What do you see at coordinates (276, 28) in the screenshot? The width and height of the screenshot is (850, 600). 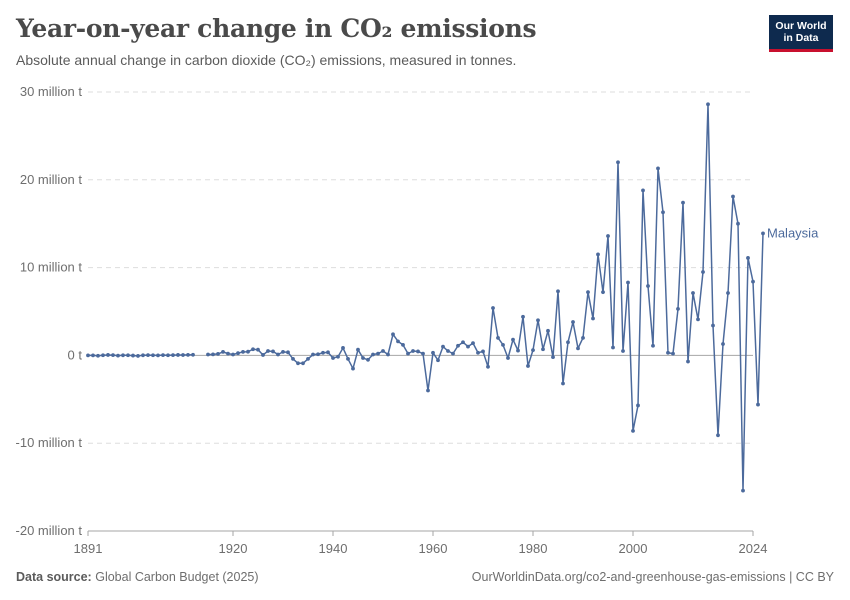 I see `chart-title: Year-on-year change in CO₂ emissions` at bounding box center [276, 28].